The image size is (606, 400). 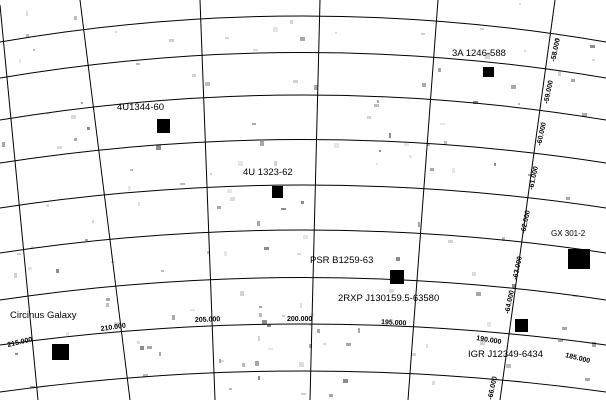 I want to click on latitude-tick-label: -59.000, so click(x=549, y=92).